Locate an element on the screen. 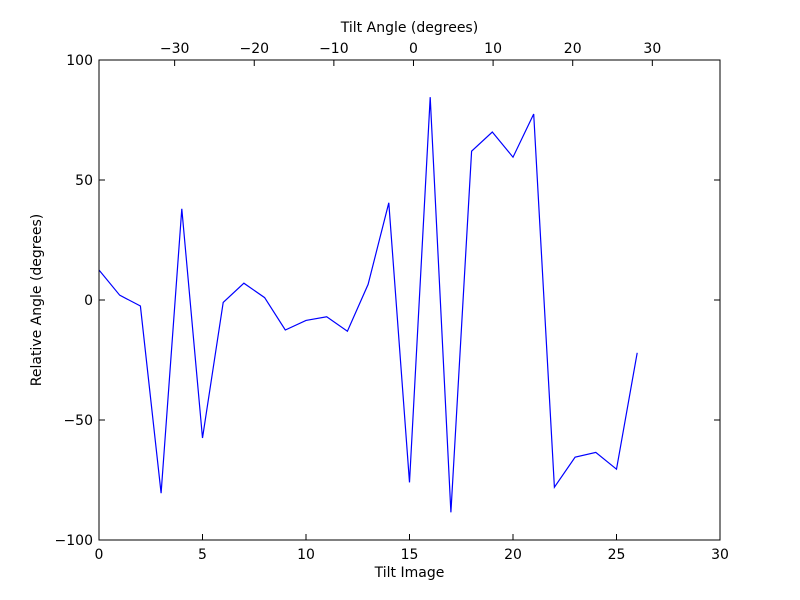 This screenshot has width=800, height=600. x-tick-label: 0 is located at coordinates (99, 555).